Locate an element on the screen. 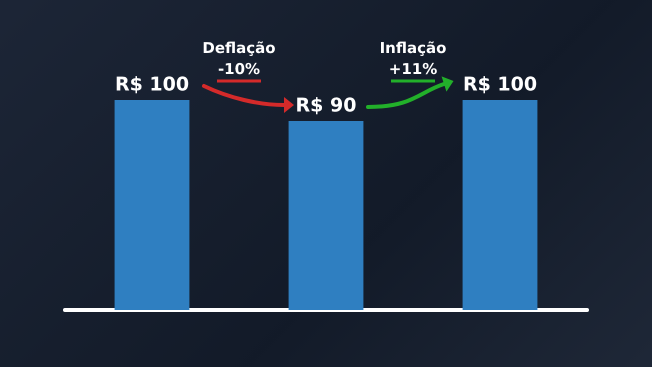  text: -10% is located at coordinates (239, 69).